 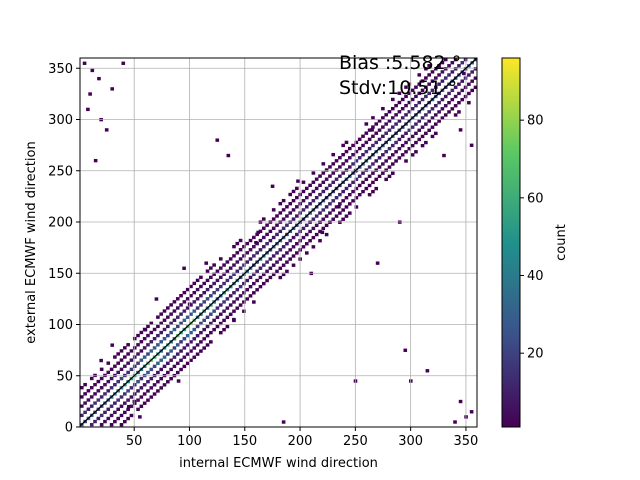 What do you see at coordinates (60, 171) in the screenshot?
I see `y-tick-label: 250` at bounding box center [60, 171].